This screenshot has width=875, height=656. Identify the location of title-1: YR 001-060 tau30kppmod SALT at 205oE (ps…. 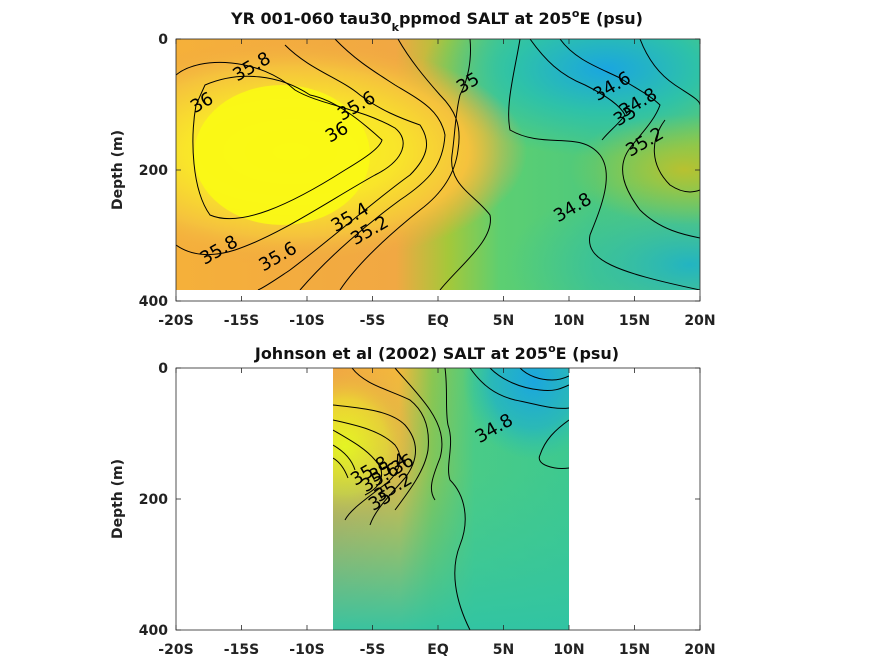
(436, 20).